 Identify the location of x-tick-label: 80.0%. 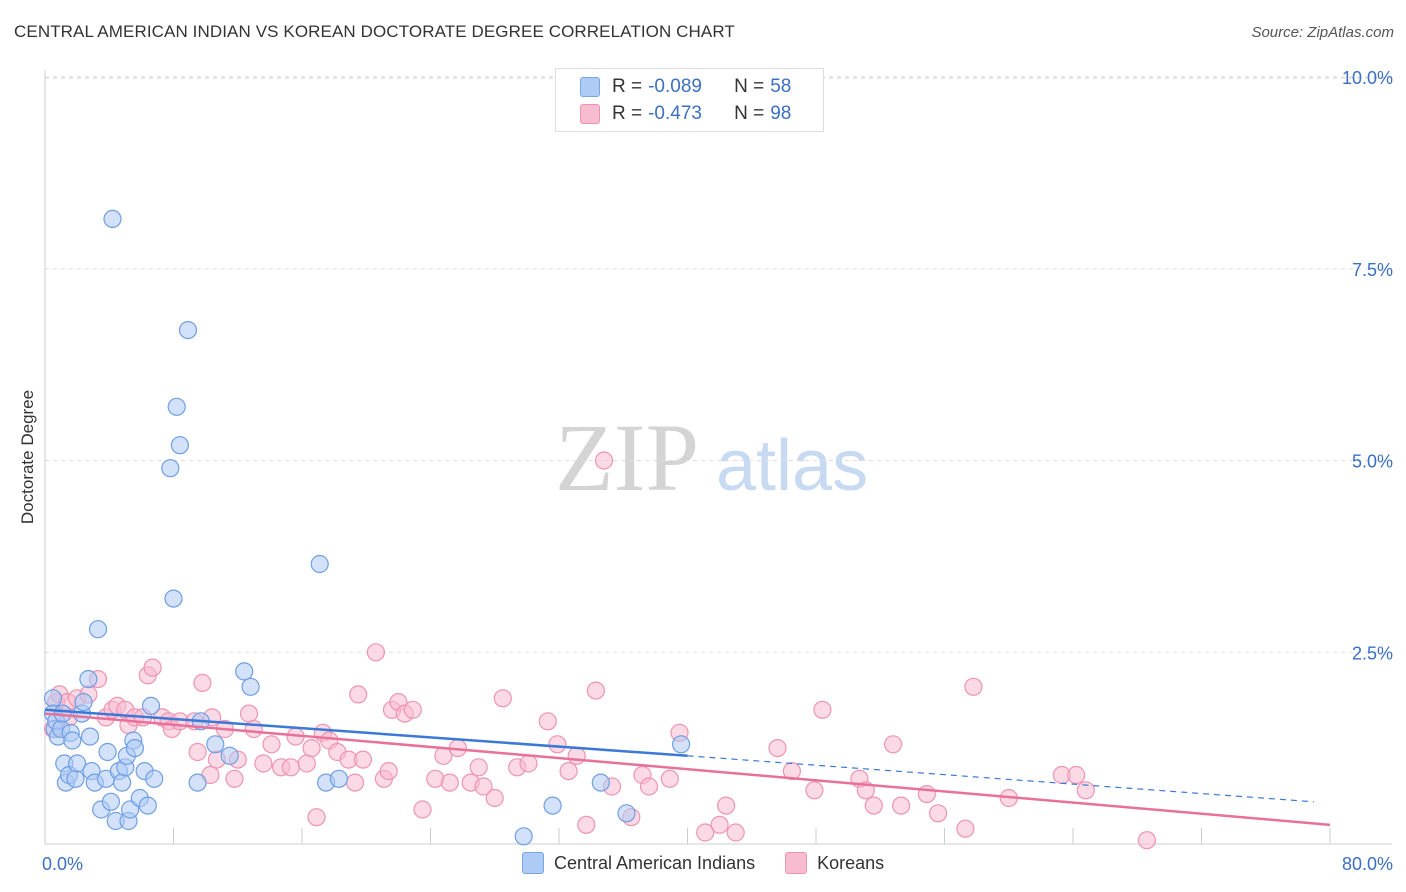
(1367, 864).